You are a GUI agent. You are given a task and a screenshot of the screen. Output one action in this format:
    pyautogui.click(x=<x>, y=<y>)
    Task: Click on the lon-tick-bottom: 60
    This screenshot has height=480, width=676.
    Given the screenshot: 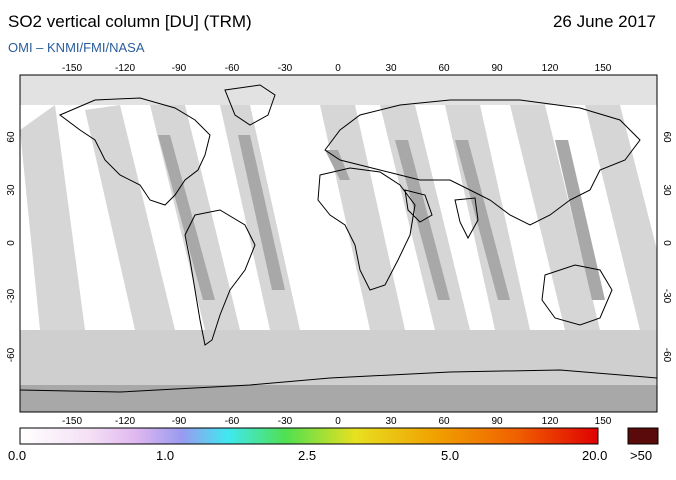 What is the action you would take?
    pyautogui.click(x=444, y=421)
    